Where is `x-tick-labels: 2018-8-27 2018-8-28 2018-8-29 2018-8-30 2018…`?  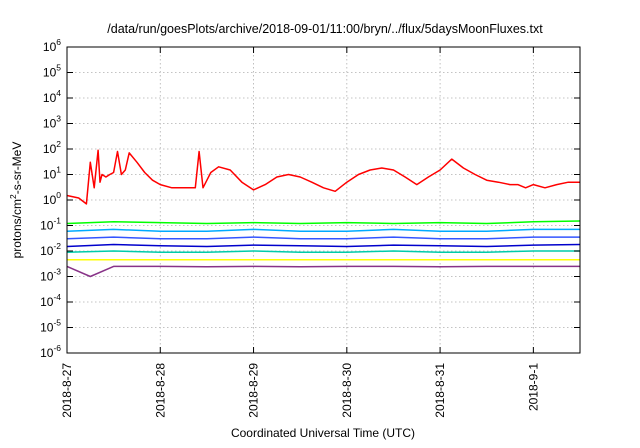 x-tick-labels: 2018-8-27 2018-8-28 2018-8-29 2018-8-30 2018… is located at coordinates (300, 390).